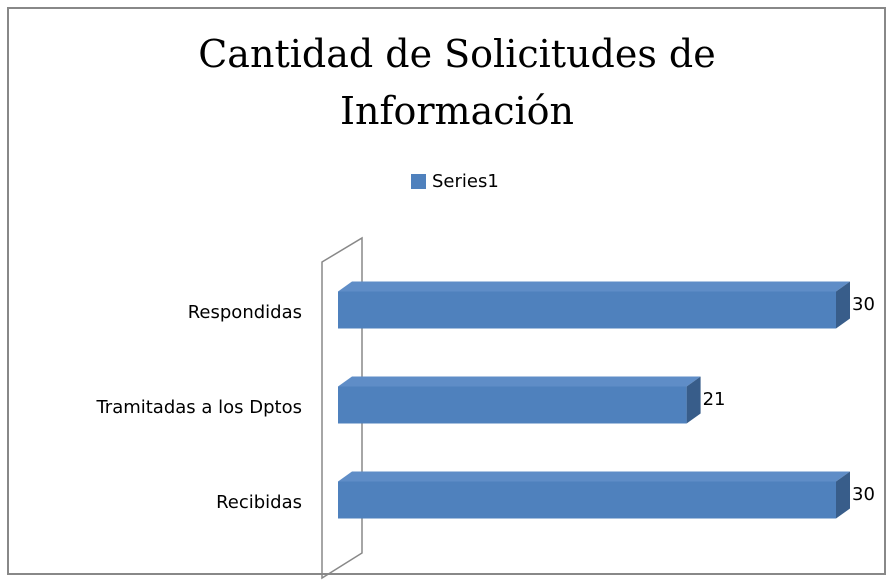 This screenshot has width=893, height=582. Describe the element at coordinates (465, 181) in the screenshot. I see `legend-label: Series1` at that location.